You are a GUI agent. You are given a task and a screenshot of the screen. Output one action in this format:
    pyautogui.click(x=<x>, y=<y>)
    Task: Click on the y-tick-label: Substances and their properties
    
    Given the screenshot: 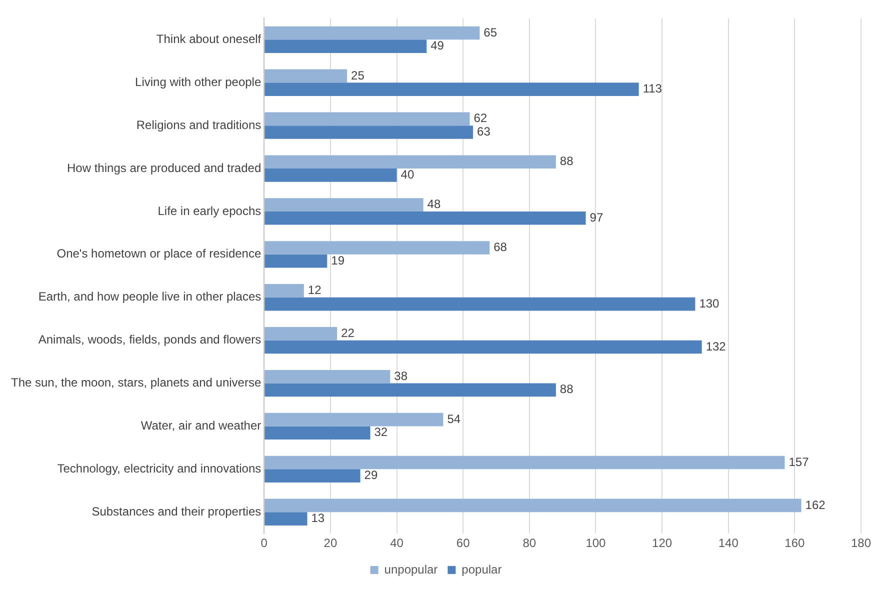 What is the action you would take?
    pyautogui.click(x=177, y=511)
    